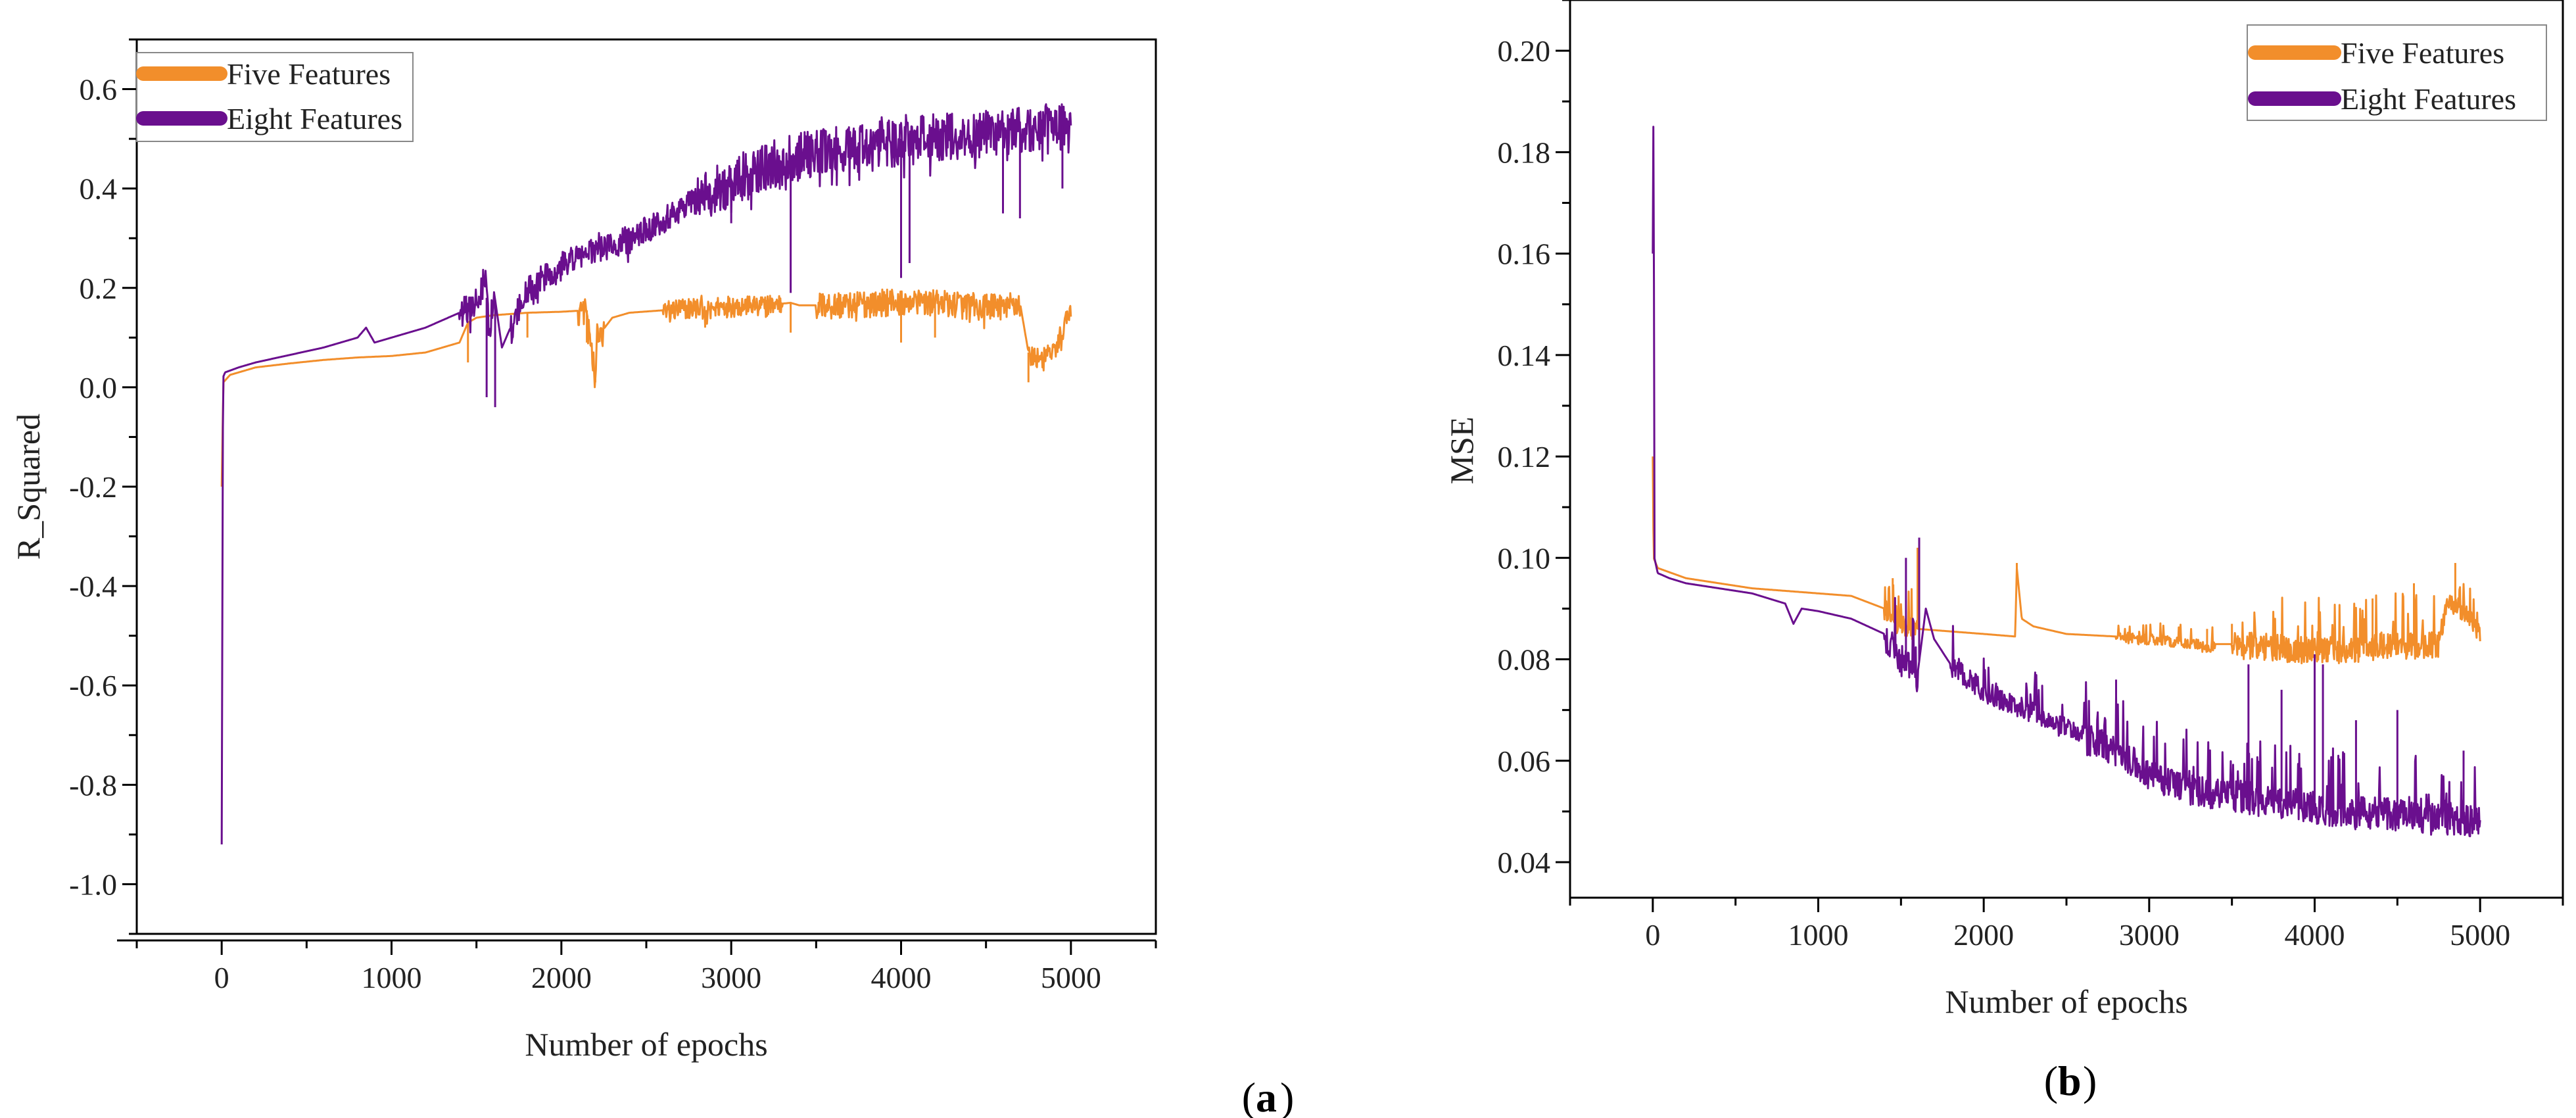 The height and width of the screenshot is (1118, 2576). Describe the element at coordinates (2423, 53) in the screenshot. I see `legend-label-five-b: Five Features` at that location.